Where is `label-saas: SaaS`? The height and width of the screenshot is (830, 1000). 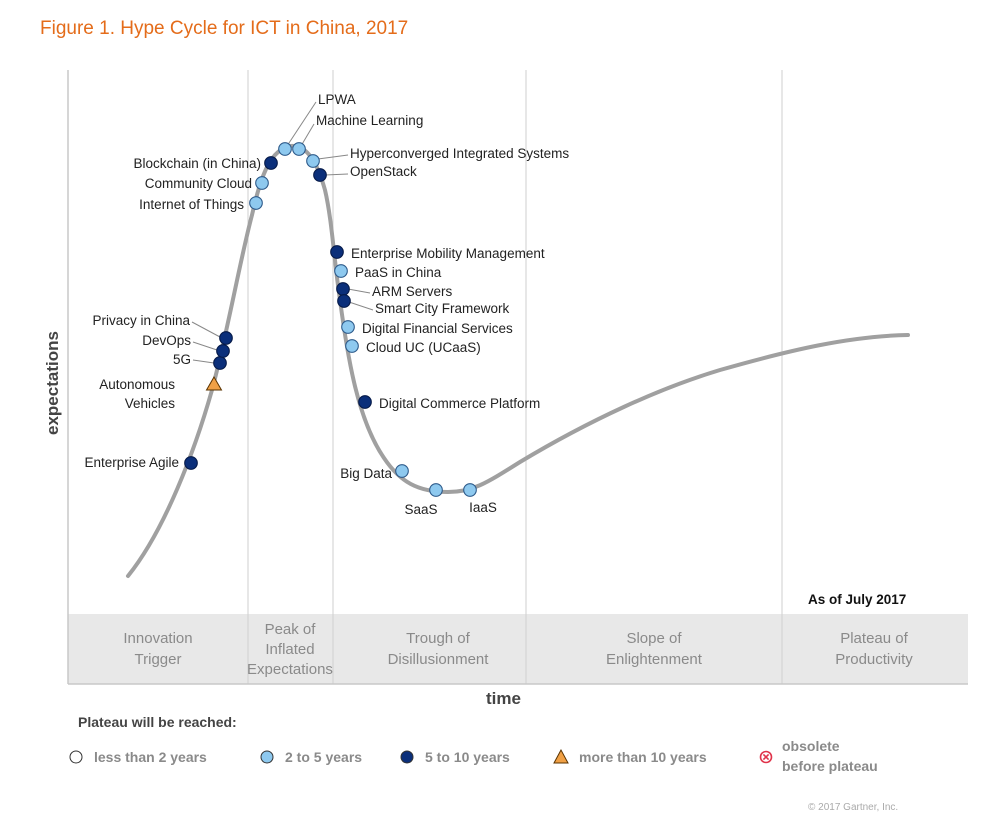 label-saas: SaaS is located at coordinates (420, 509).